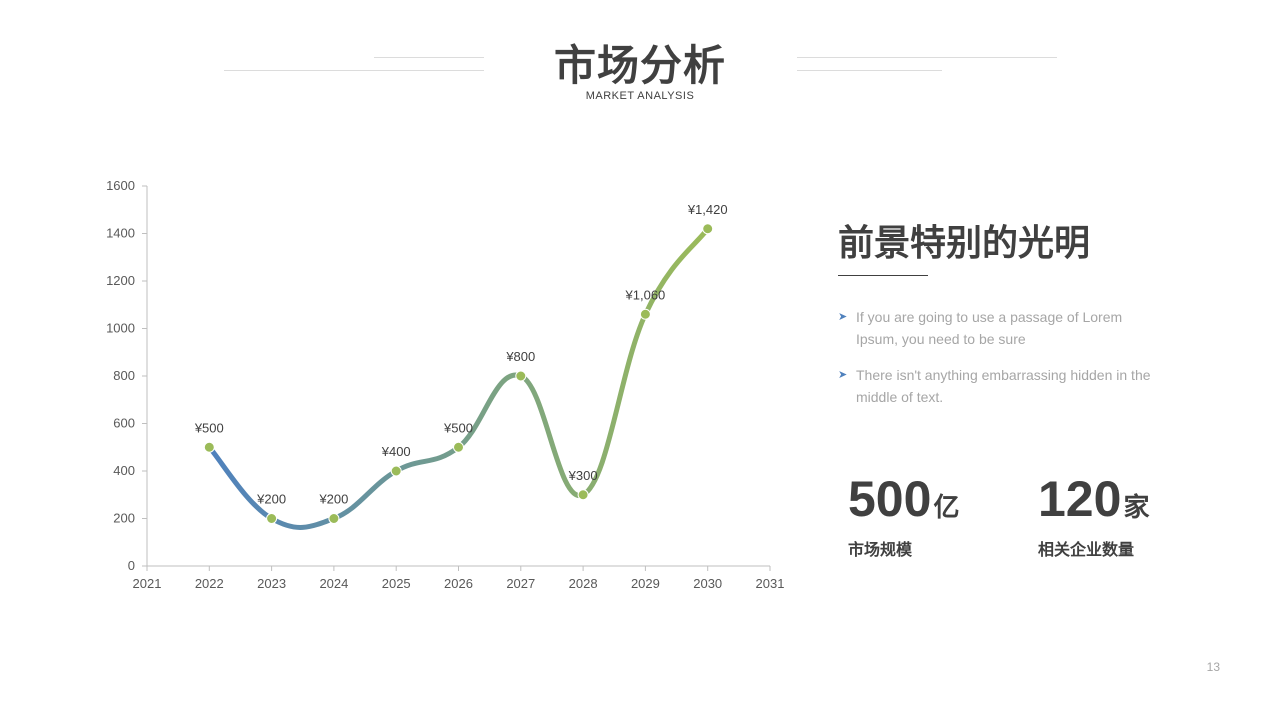 The image size is (1280, 720). I want to click on x-tick-label: 2029, so click(645, 583).